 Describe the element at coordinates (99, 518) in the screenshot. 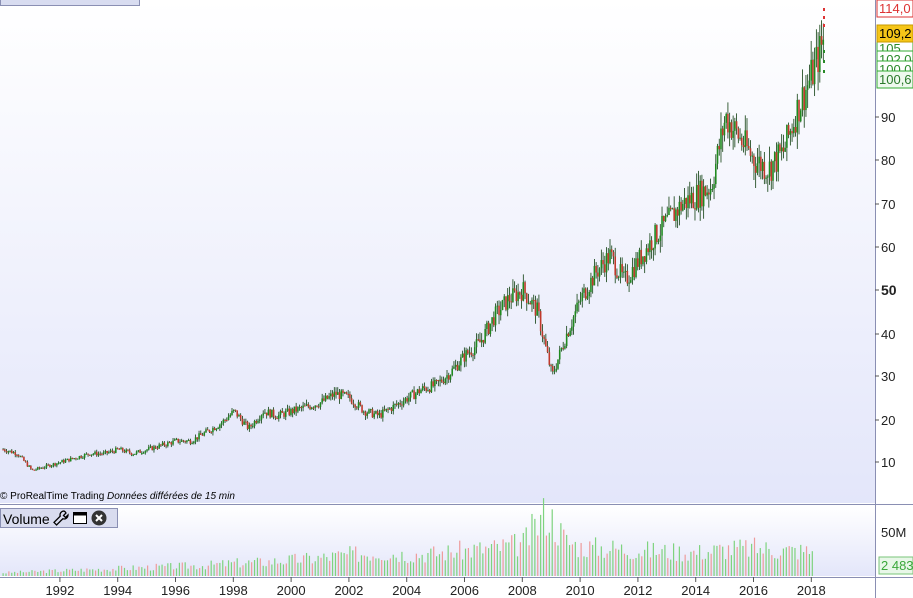

I see `close-icon` at that location.